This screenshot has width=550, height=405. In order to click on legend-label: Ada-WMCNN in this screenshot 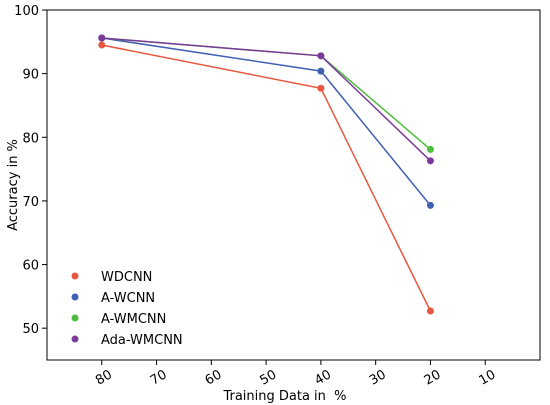, I will do `click(142, 340)`.